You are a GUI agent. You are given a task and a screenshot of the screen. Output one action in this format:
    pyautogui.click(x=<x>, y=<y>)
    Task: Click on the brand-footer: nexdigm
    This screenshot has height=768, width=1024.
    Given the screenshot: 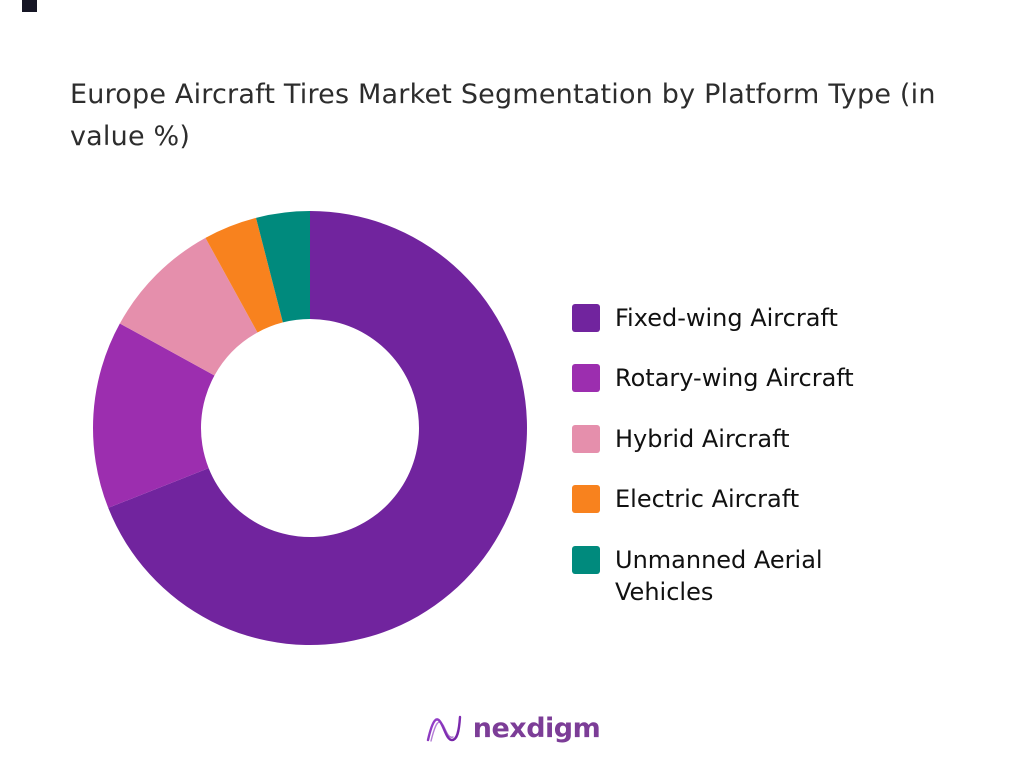 What is the action you would take?
    pyautogui.click(x=512, y=728)
    